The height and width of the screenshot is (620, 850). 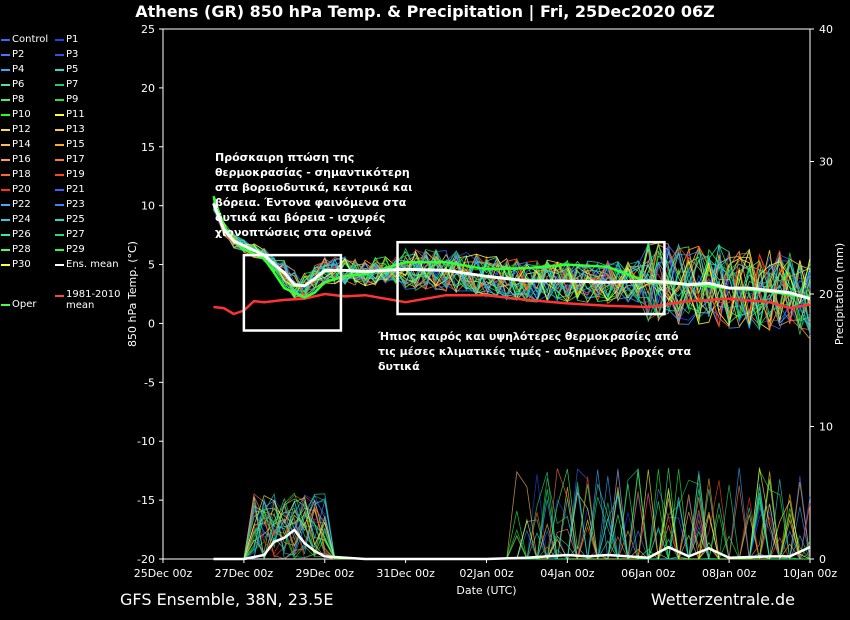 I want to click on x-tick-label: 06Jan 00z, so click(x=648, y=573).